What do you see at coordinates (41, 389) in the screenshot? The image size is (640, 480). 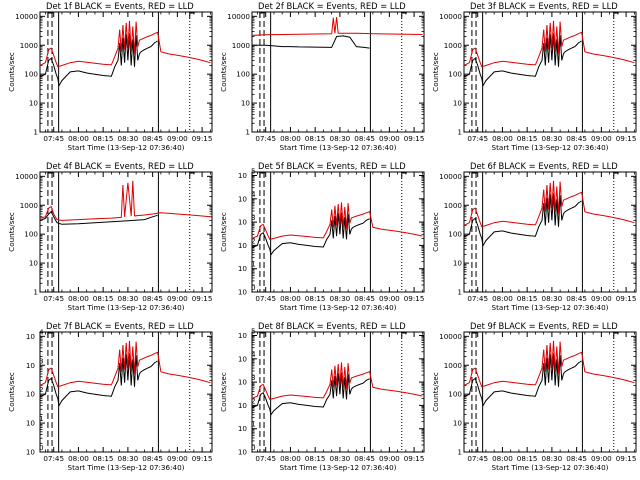 I see `y-tick-exponent: 2` at bounding box center [41, 389].